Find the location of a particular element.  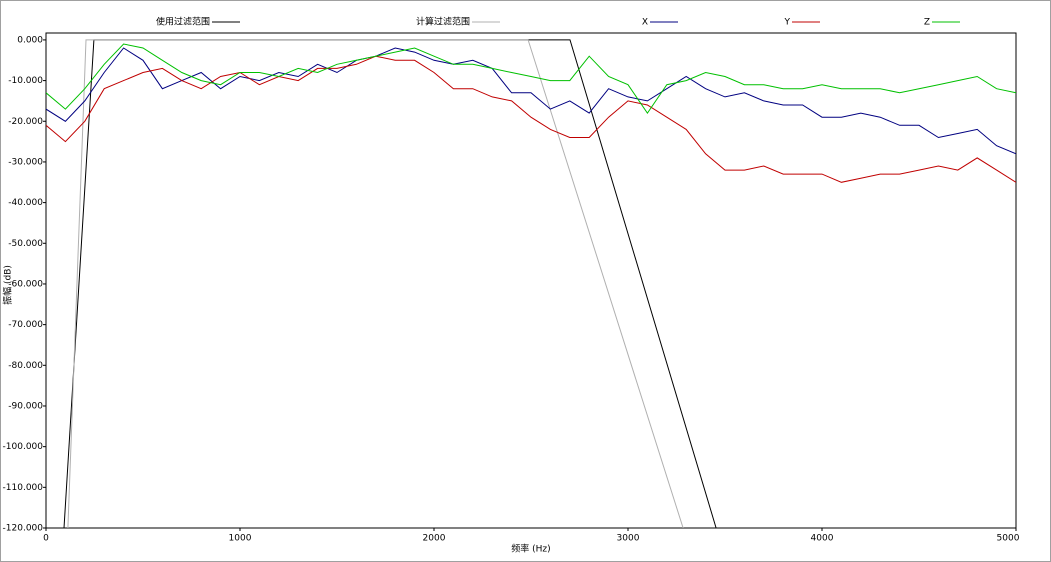

y-tick-label: 0.000 is located at coordinates (30, 40).